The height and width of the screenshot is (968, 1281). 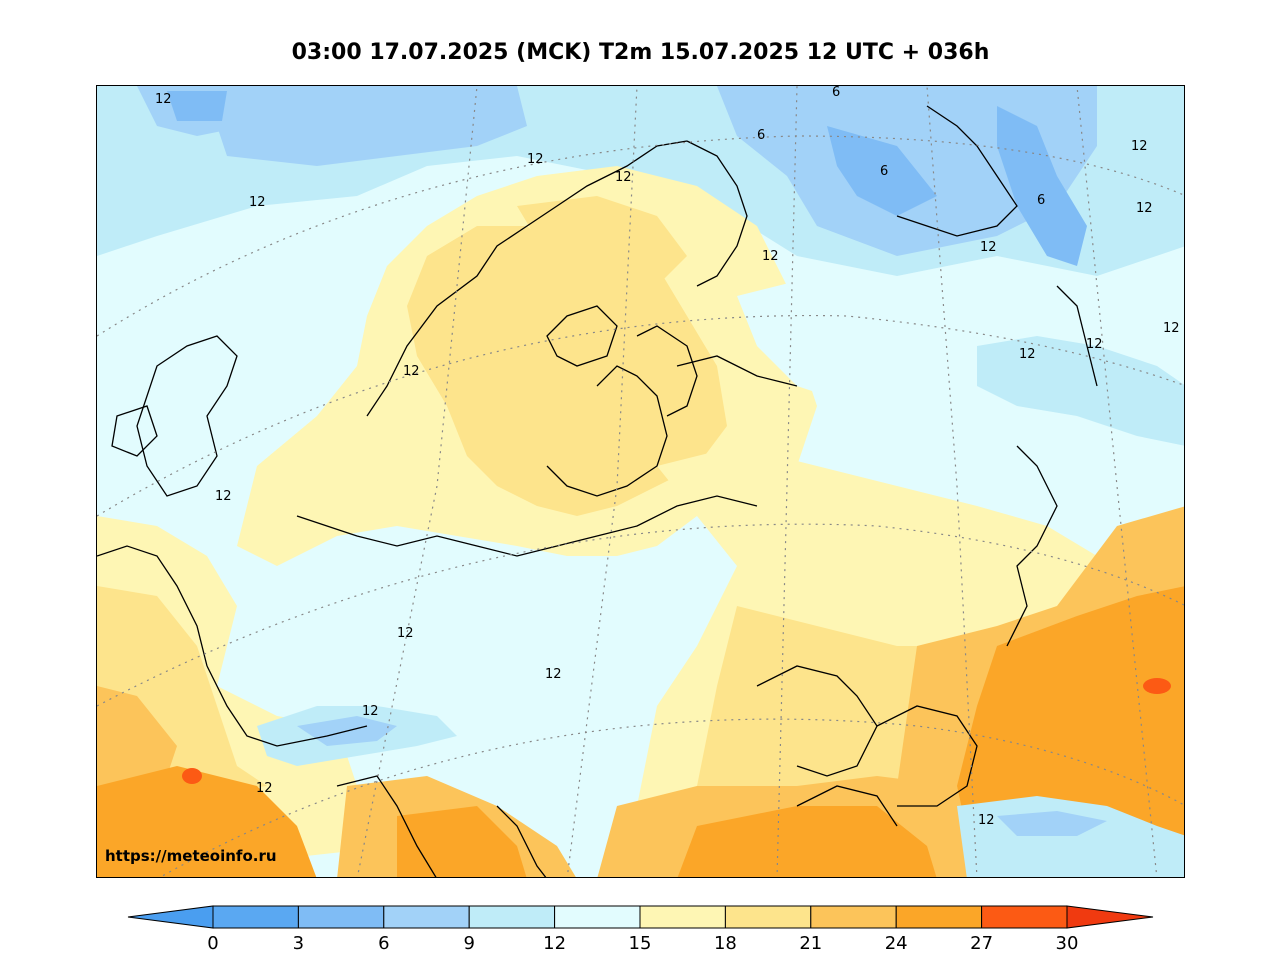 I want to click on colorbar: 0 3 6 9 12 15 18 21 24 27 30, so click(x=641, y=934).